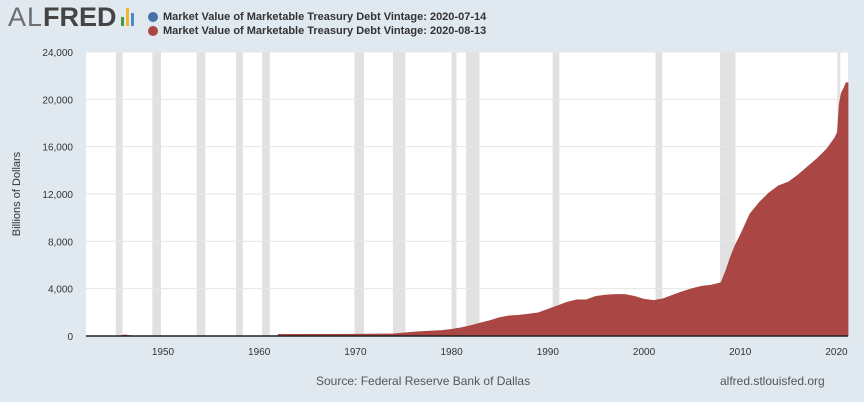 This screenshot has width=864, height=402. I want to click on logo-bar-green, so click(122, 21).